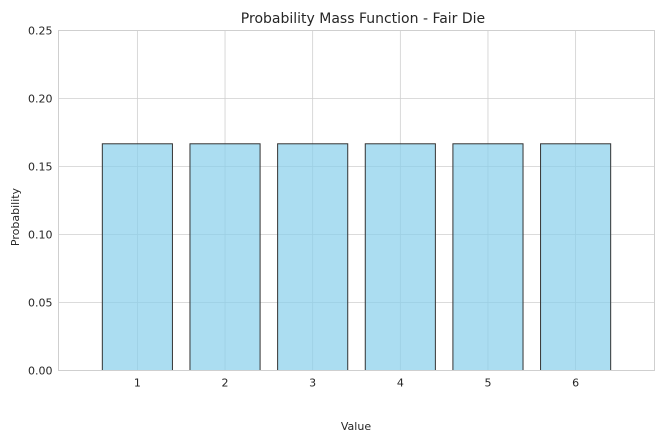  What do you see at coordinates (363, 19) in the screenshot?
I see `chart-title: Probability Mass Function - Fair Die` at bounding box center [363, 19].